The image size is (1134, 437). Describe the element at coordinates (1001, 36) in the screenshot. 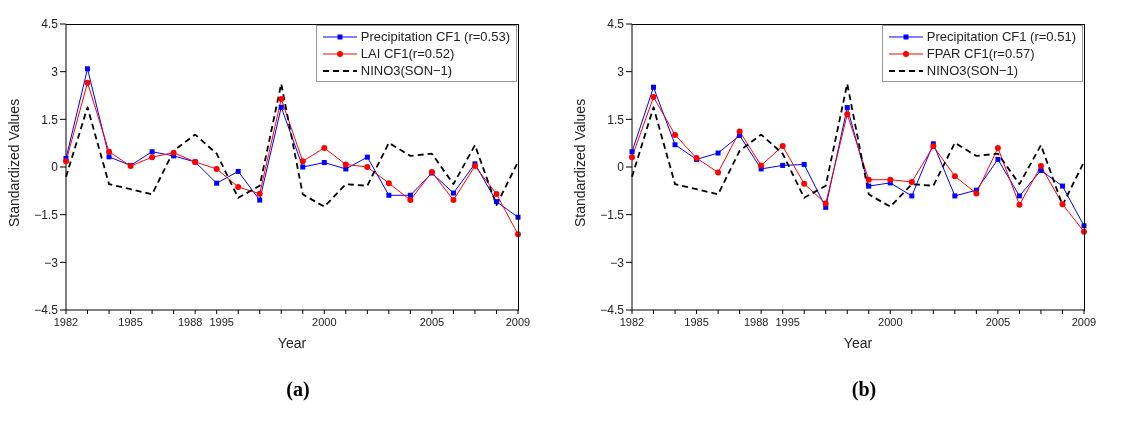

I see `legend-label: Precipitation CF1 (r=0.51)` at that location.